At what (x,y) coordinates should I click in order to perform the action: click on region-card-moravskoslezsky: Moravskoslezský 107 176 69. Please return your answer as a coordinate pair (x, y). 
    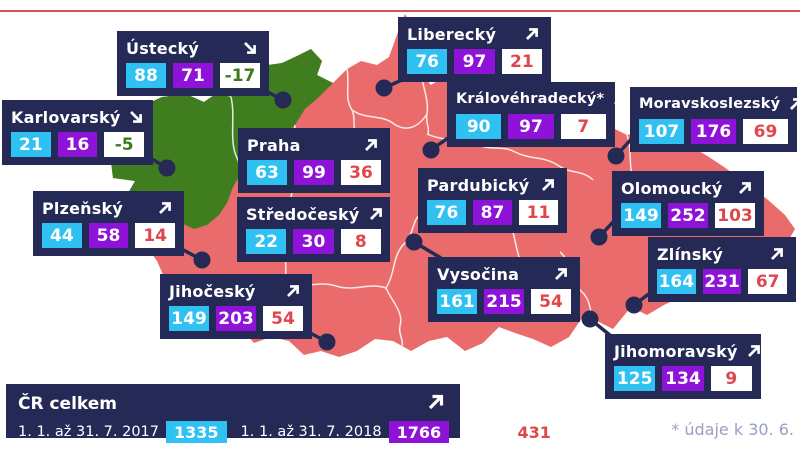
    Looking at the image, I should click on (715, 119).